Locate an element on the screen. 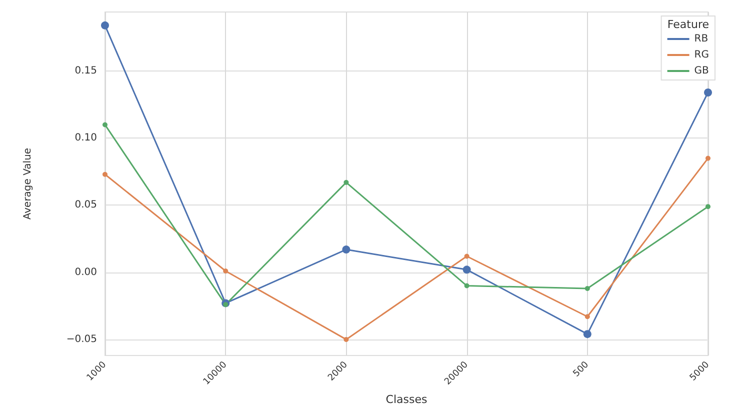  y-axis-title: Average Value is located at coordinates (28, 184).